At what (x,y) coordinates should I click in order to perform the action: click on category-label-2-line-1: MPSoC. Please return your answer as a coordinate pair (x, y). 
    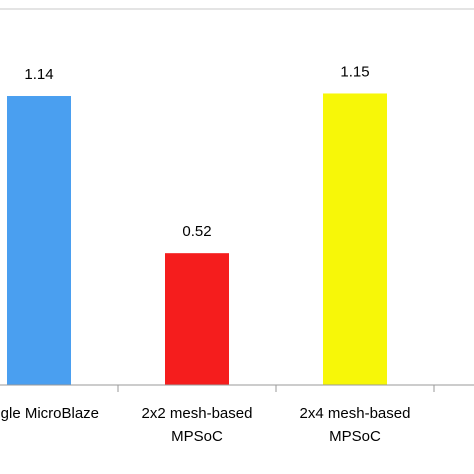
    Looking at the image, I should click on (355, 436).